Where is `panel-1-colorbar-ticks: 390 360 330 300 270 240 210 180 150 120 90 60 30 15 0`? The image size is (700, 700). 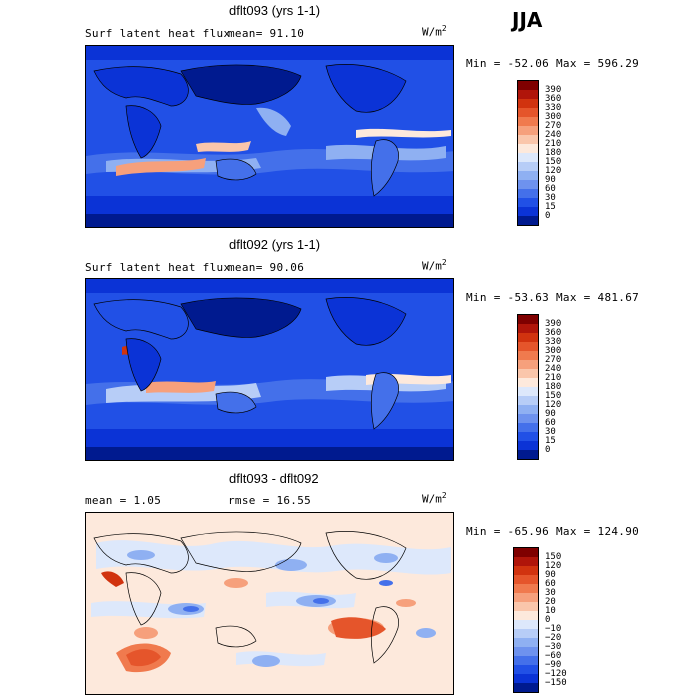 panel-1-colorbar-ticks: 390 360 330 300 270 240 210 180 150 120 90 60 30 15 0 is located at coordinates (575, 156).